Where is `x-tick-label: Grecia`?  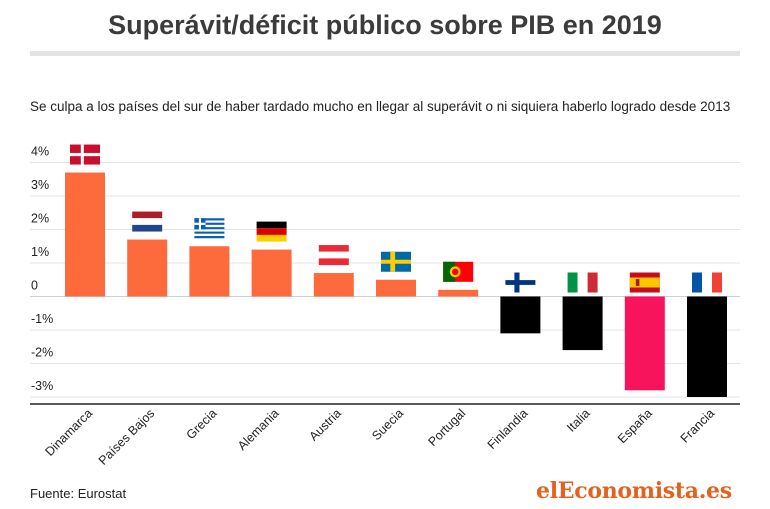
x-tick-label: Grecia is located at coordinates (202, 424).